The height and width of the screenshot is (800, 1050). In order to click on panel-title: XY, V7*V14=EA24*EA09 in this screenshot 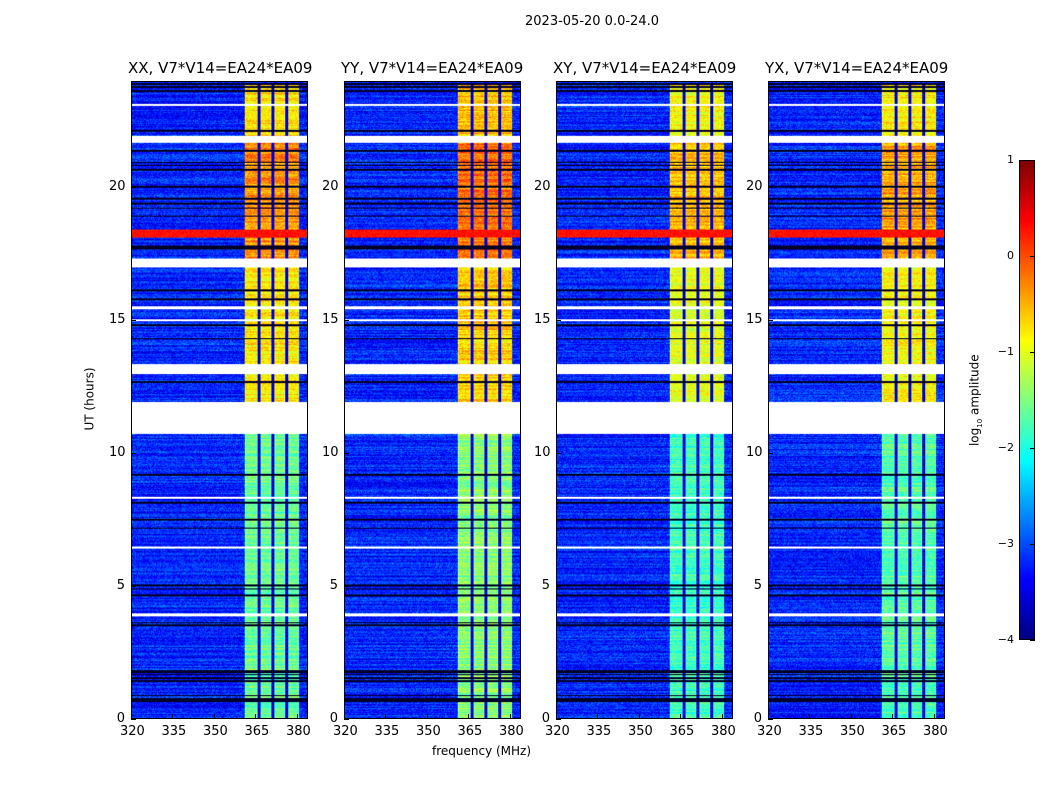, I will do `click(645, 68)`.